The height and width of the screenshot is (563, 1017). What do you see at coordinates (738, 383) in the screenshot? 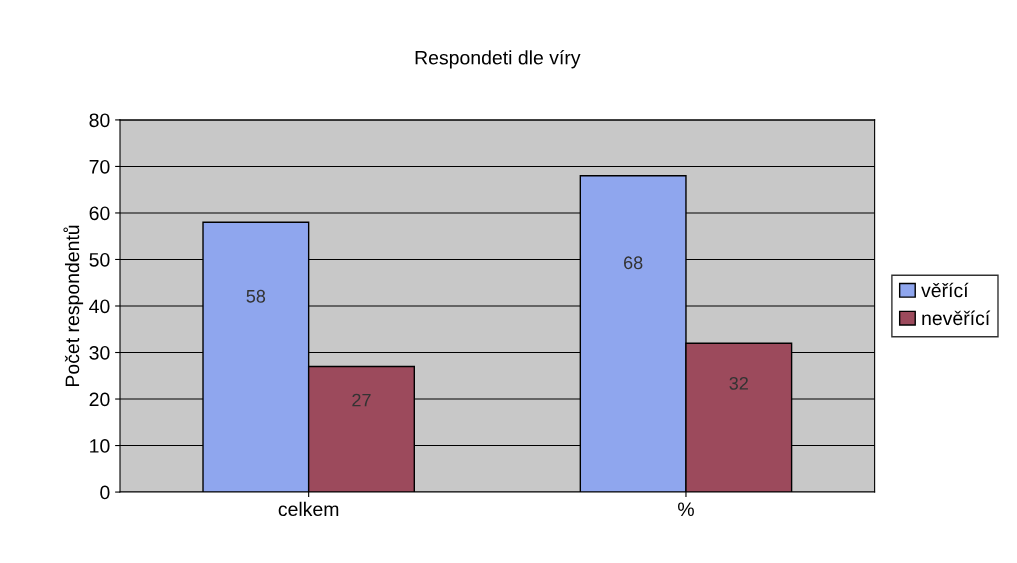
I see `data-label: 32` at bounding box center [738, 383].